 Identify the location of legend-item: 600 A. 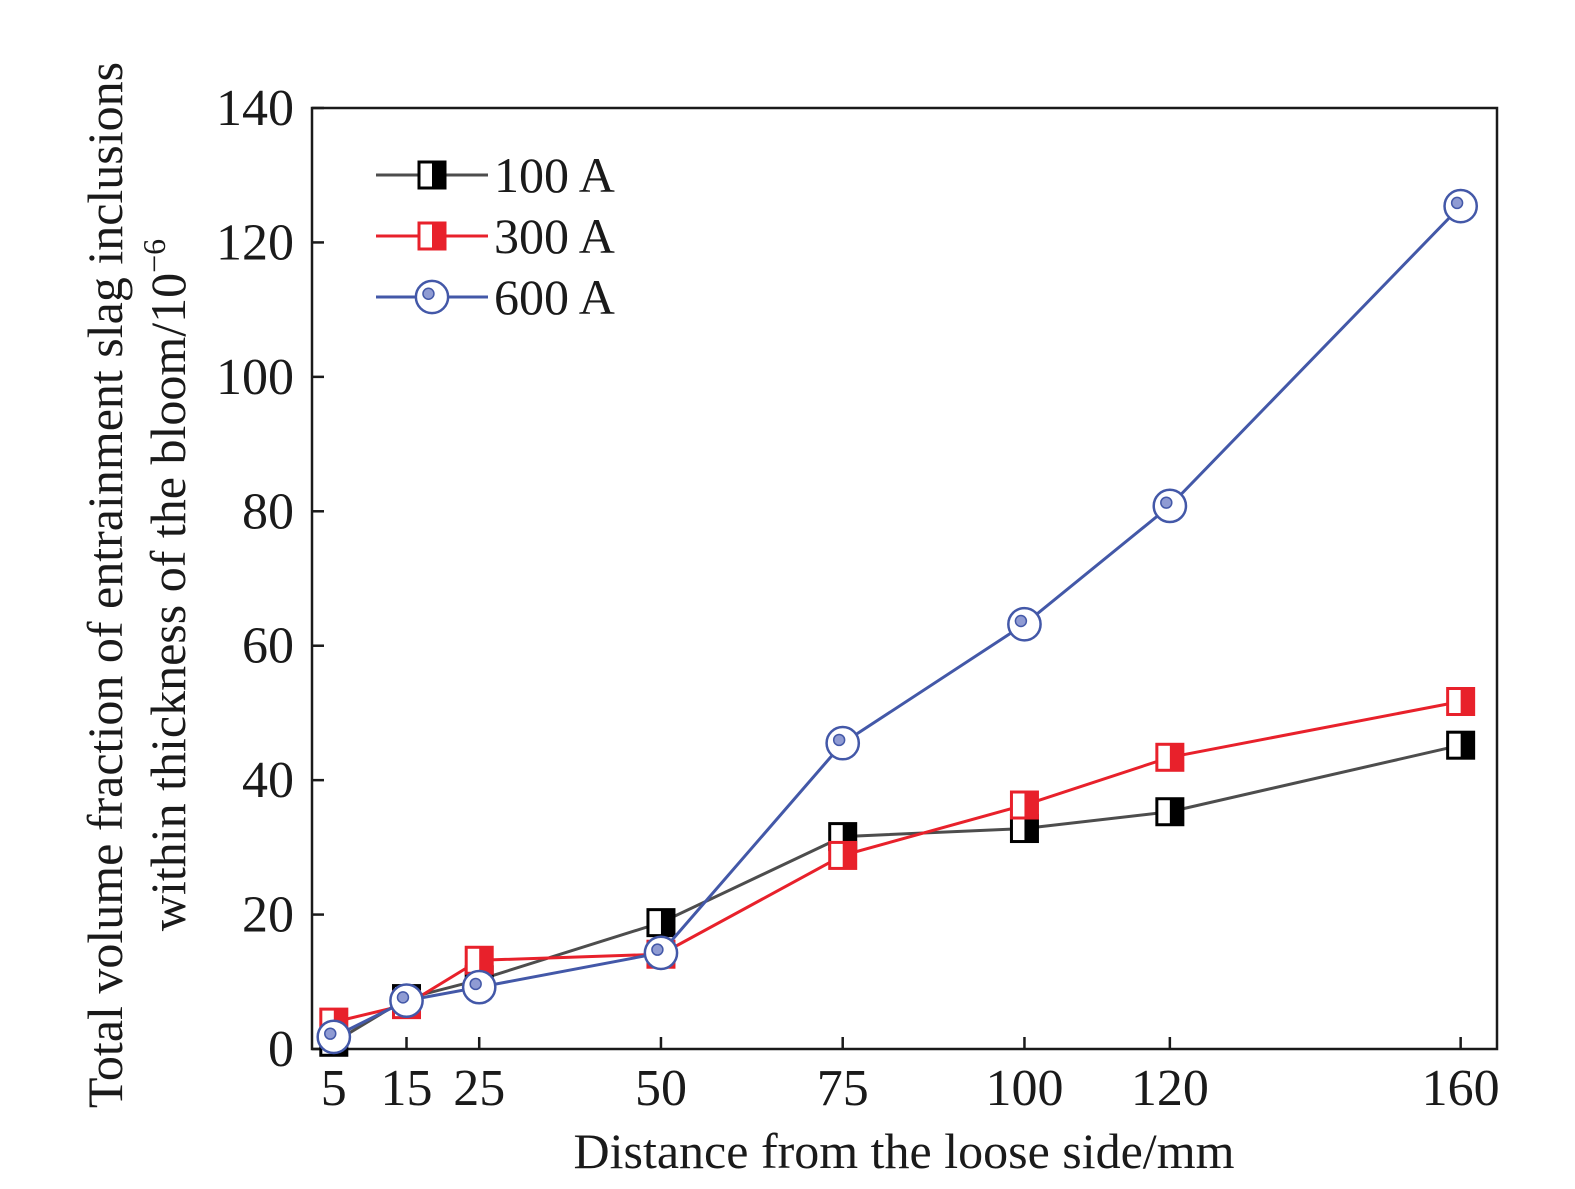
(495, 297).